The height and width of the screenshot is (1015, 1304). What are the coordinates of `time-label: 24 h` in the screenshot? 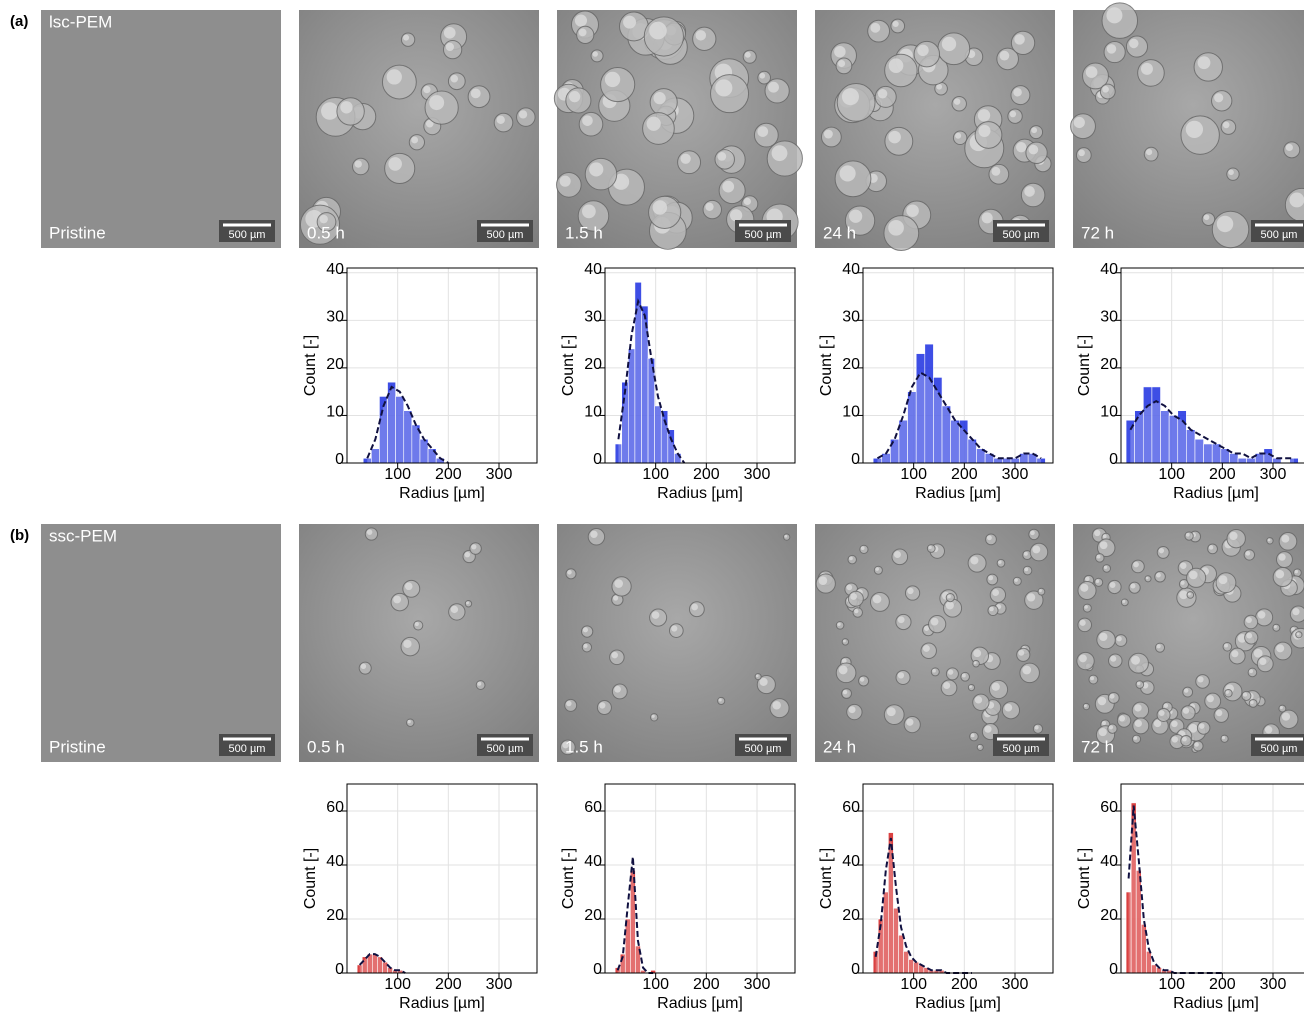 It's located at (839, 746).